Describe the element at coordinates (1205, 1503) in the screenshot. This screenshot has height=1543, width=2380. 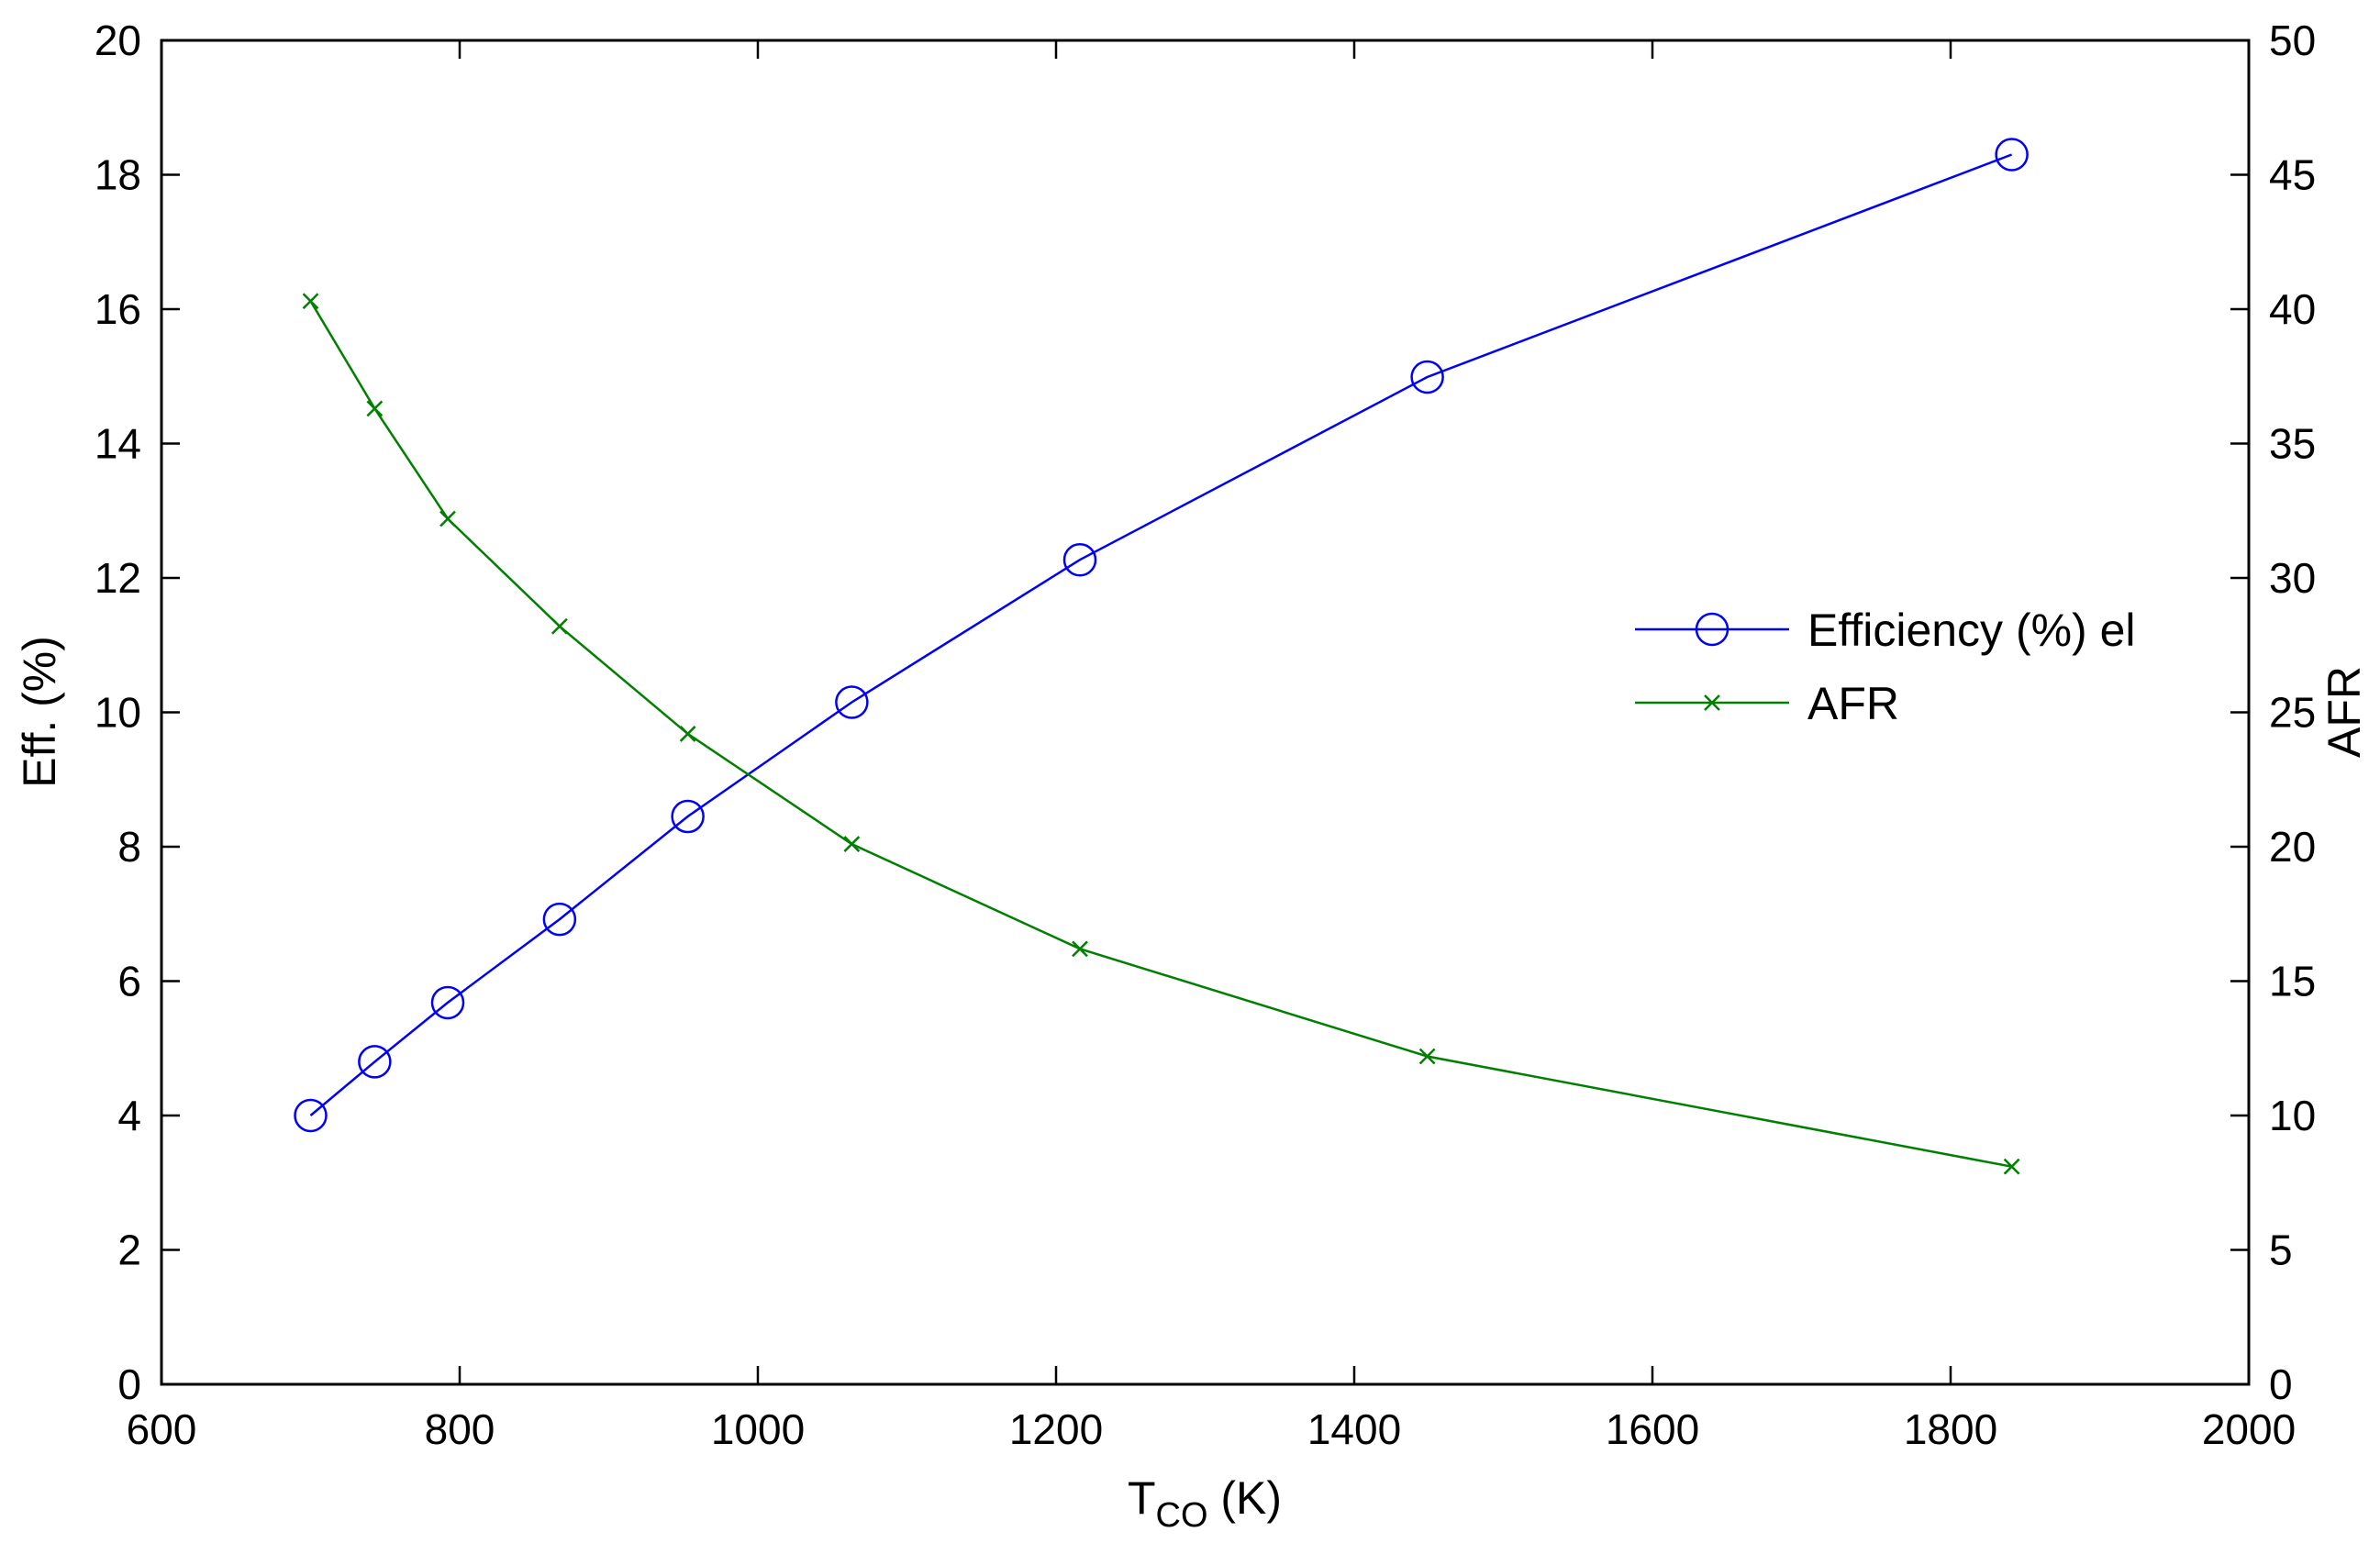
I see `x-axis-label: TCO (K)` at that location.